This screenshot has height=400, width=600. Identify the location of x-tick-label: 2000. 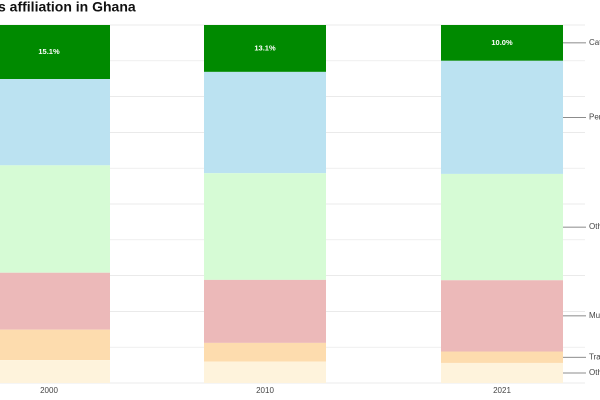
(49, 390).